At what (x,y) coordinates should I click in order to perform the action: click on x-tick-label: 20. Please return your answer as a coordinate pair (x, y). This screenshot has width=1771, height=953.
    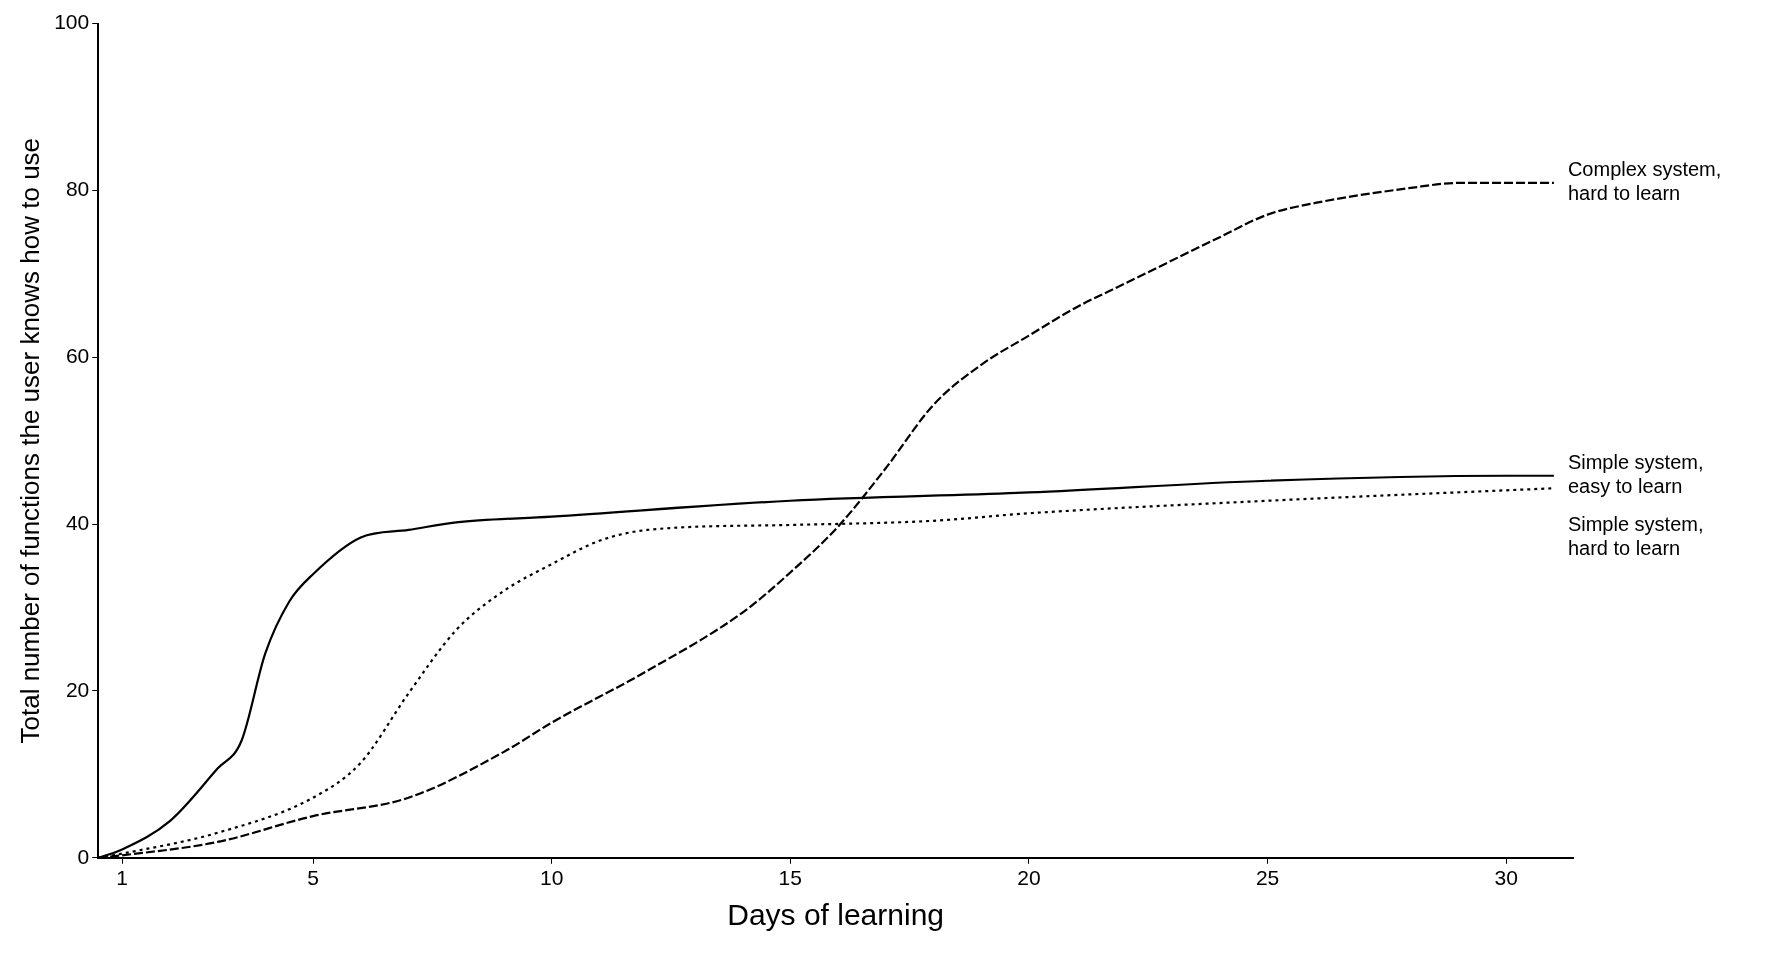
    Looking at the image, I should click on (1029, 878).